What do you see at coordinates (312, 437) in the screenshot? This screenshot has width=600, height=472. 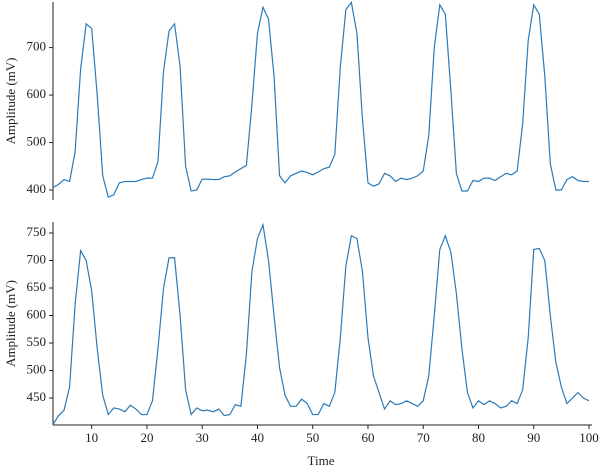 I see `x-tick-label: 50` at bounding box center [312, 437].